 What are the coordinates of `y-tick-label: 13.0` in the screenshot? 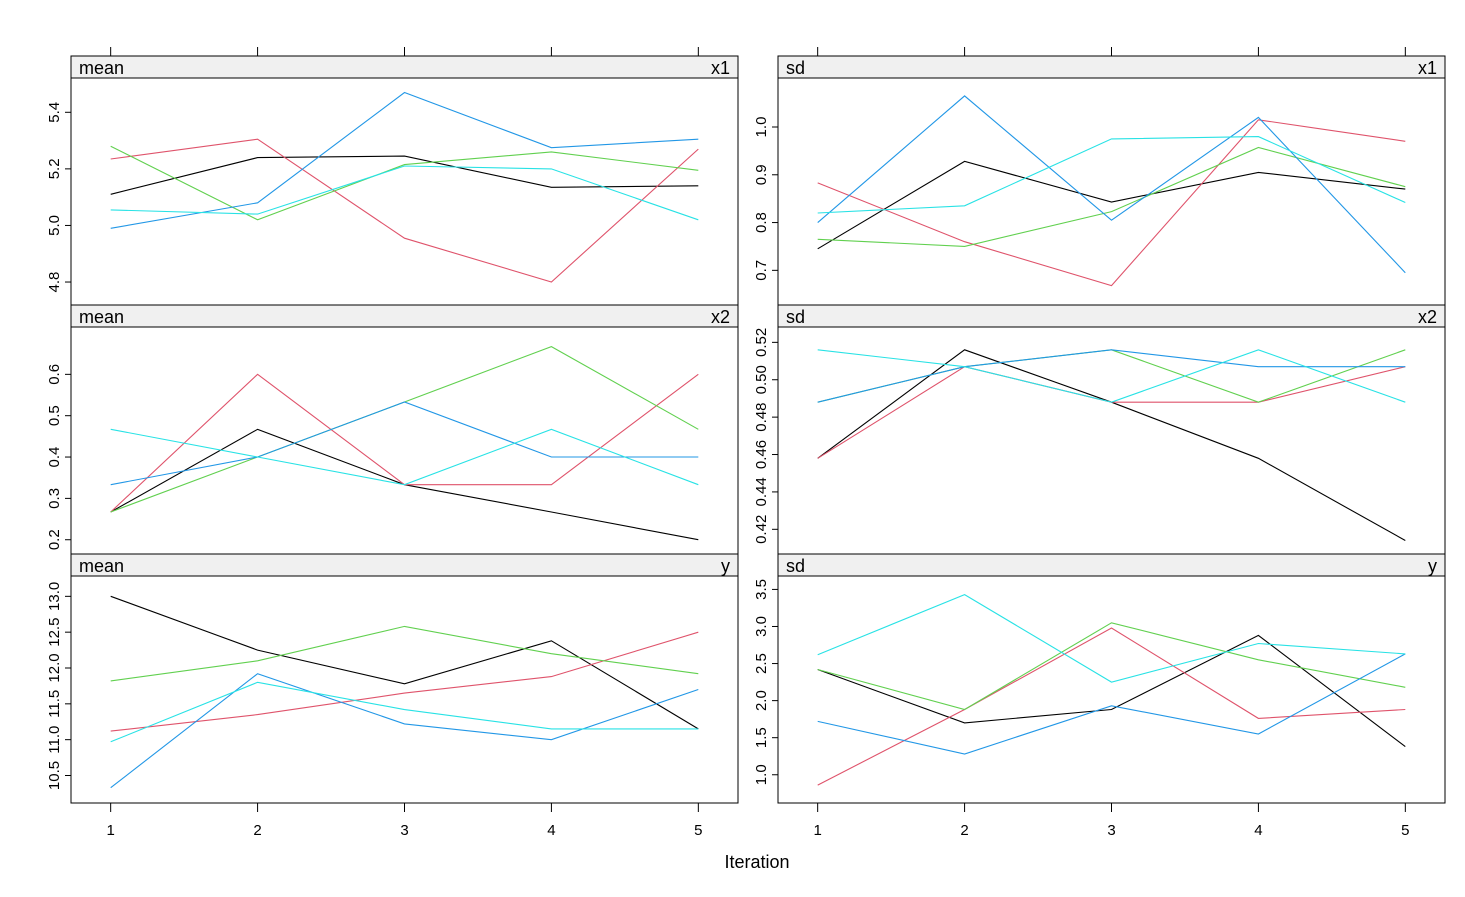 It's located at (54, 596).